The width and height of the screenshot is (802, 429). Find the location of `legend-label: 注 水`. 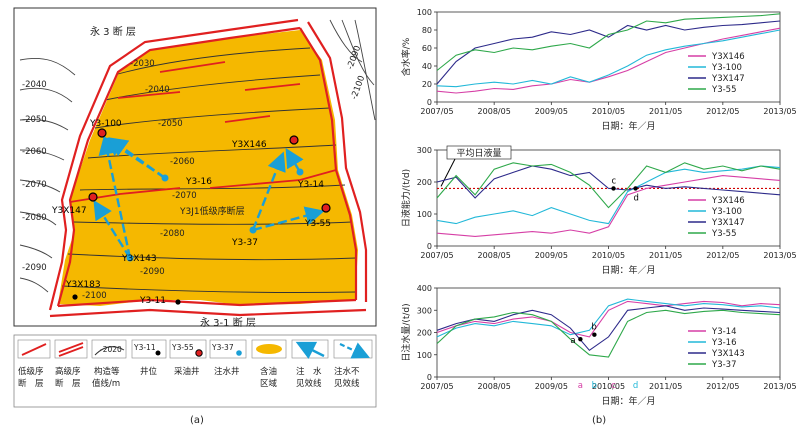

legend-label: 注 水 is located at coordinates (309, 371).